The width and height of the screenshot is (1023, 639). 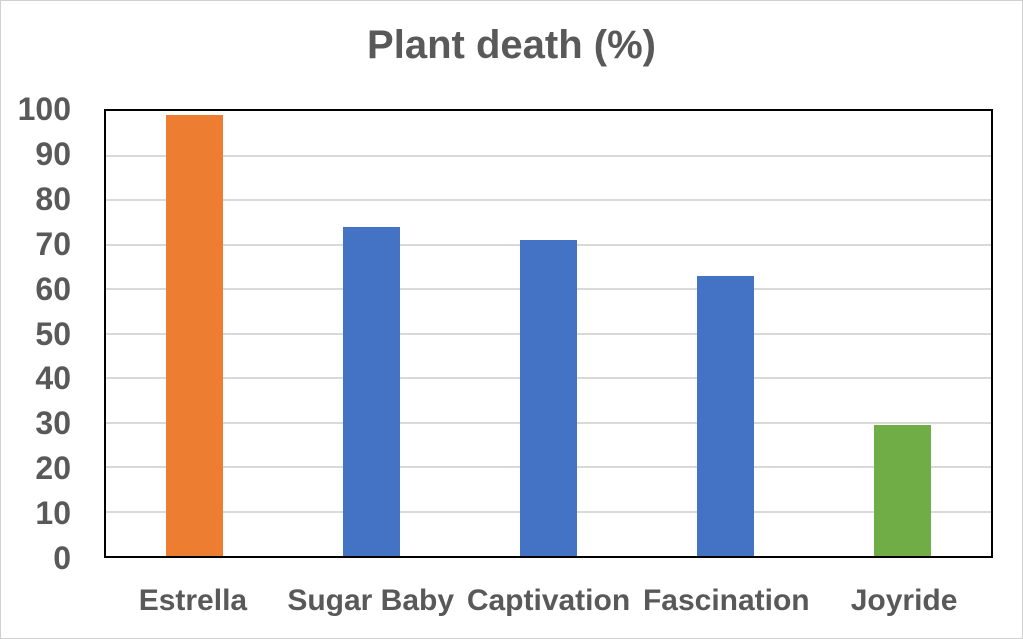 I want to click on bar-slot-captivation, so click(x=548, y=333).